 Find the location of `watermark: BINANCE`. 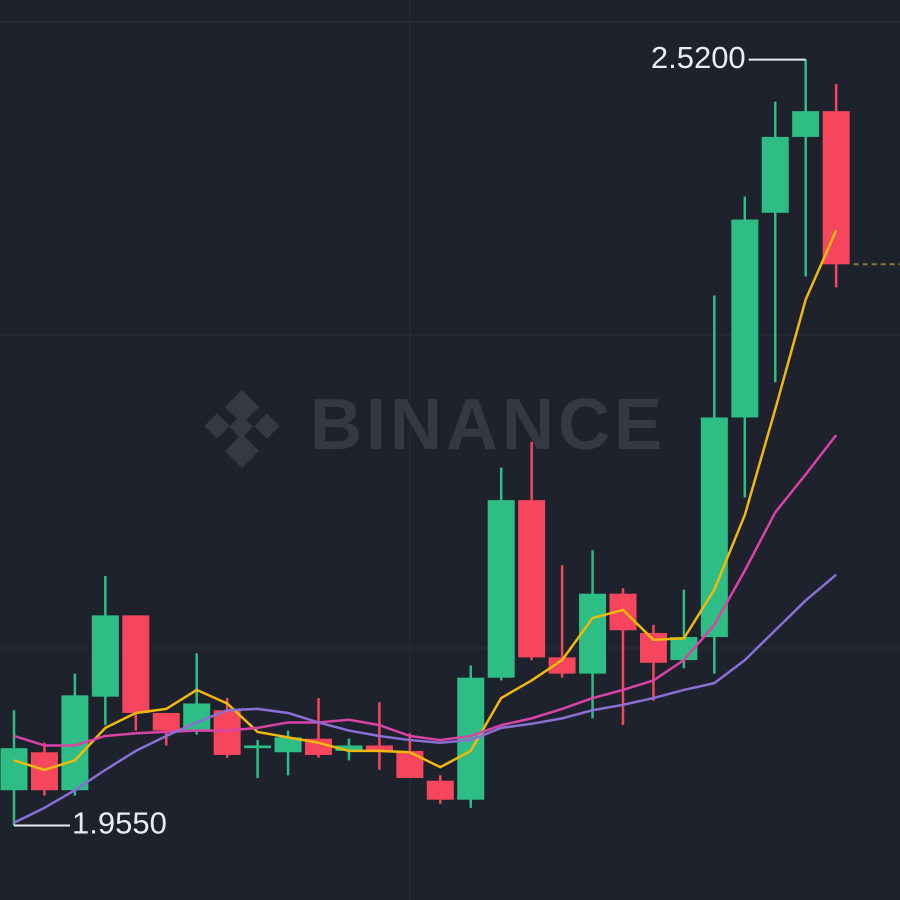

watermark: BINANCE is located at coordinates (488, 425).